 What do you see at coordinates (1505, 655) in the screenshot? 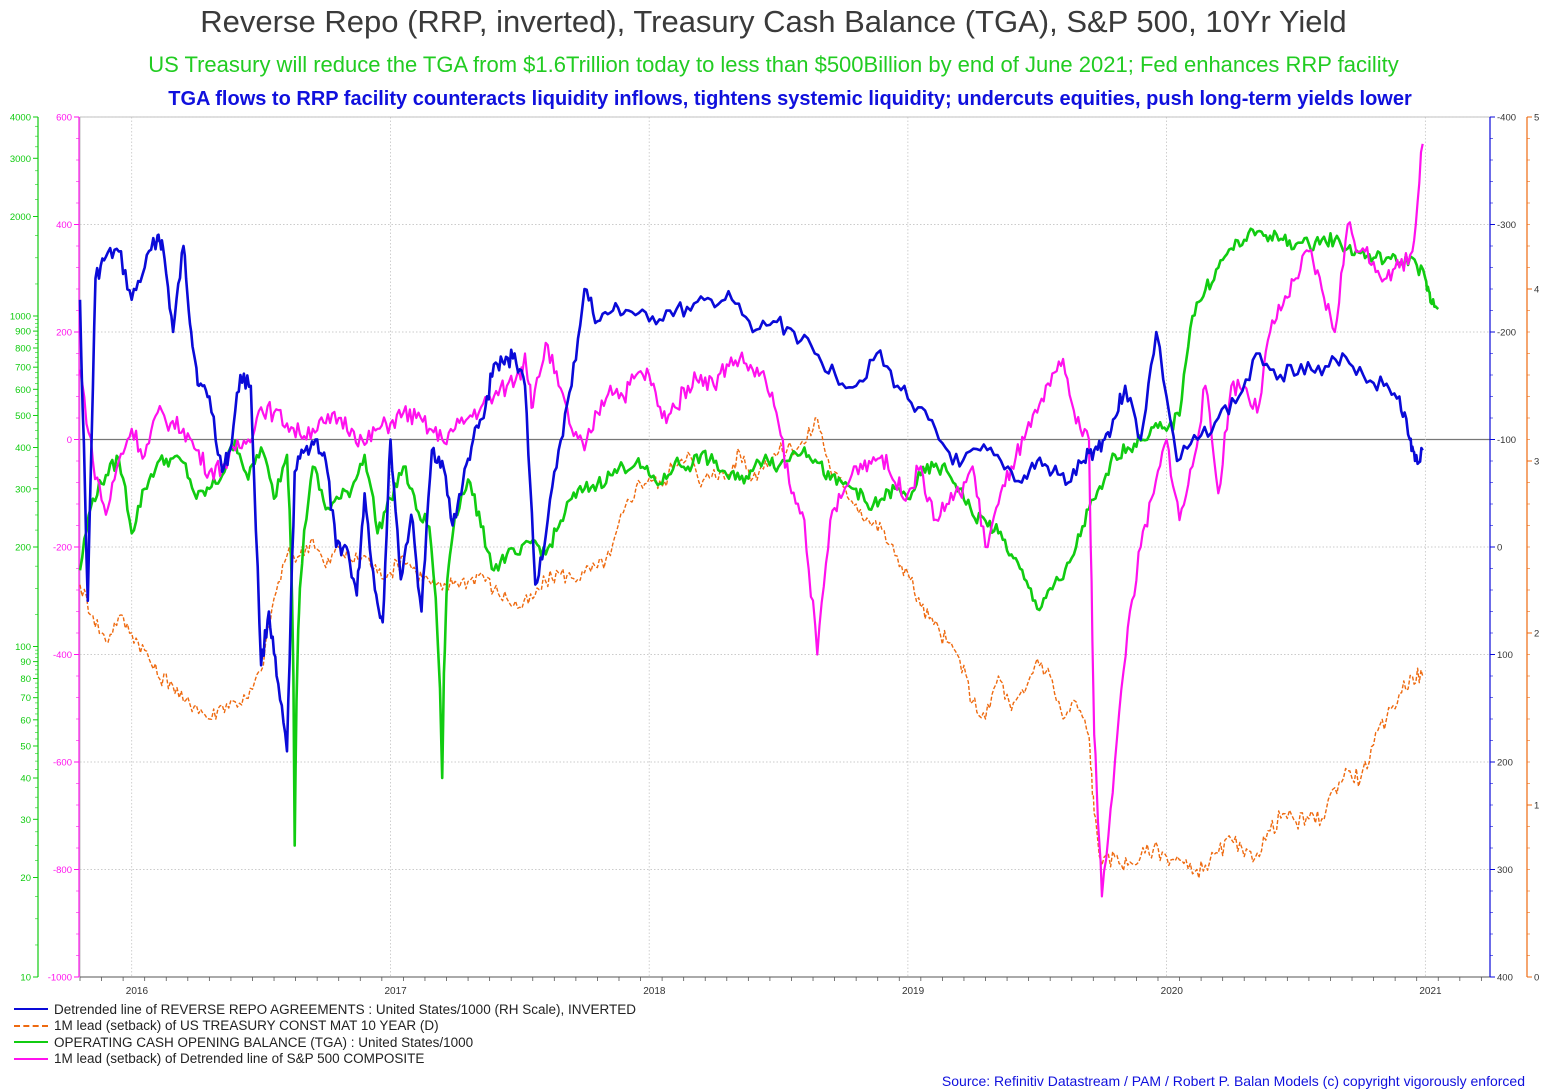
I see `rrp-tick-label: 100` at bounding box center [1505, 655].